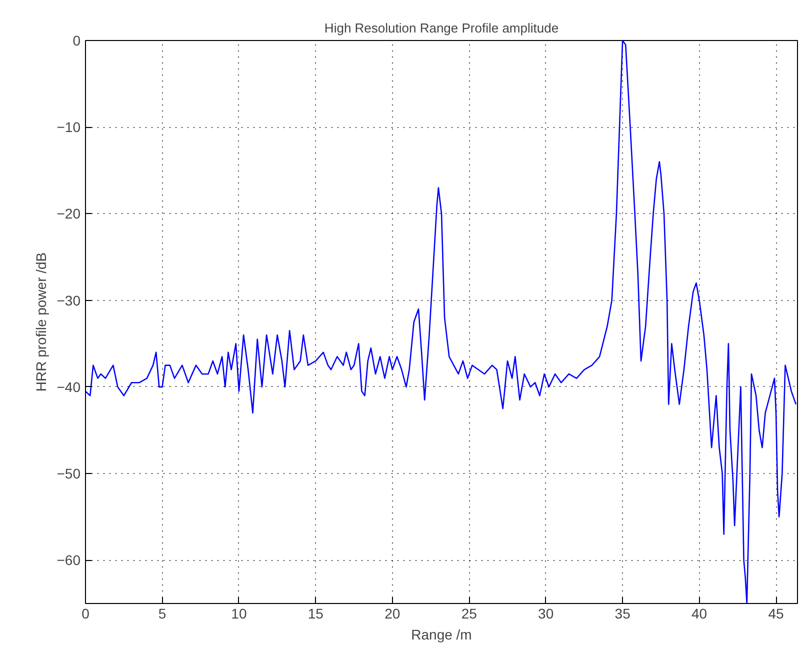 This screenshot has width=805, height=658. I want to click on x-axis-title: Range /m, so click(441, 634).